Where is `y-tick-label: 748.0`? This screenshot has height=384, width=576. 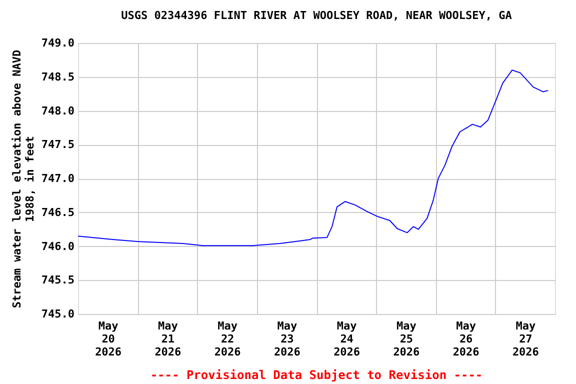
y-tick-label: 748.0 is located at coordinates (57, 111).